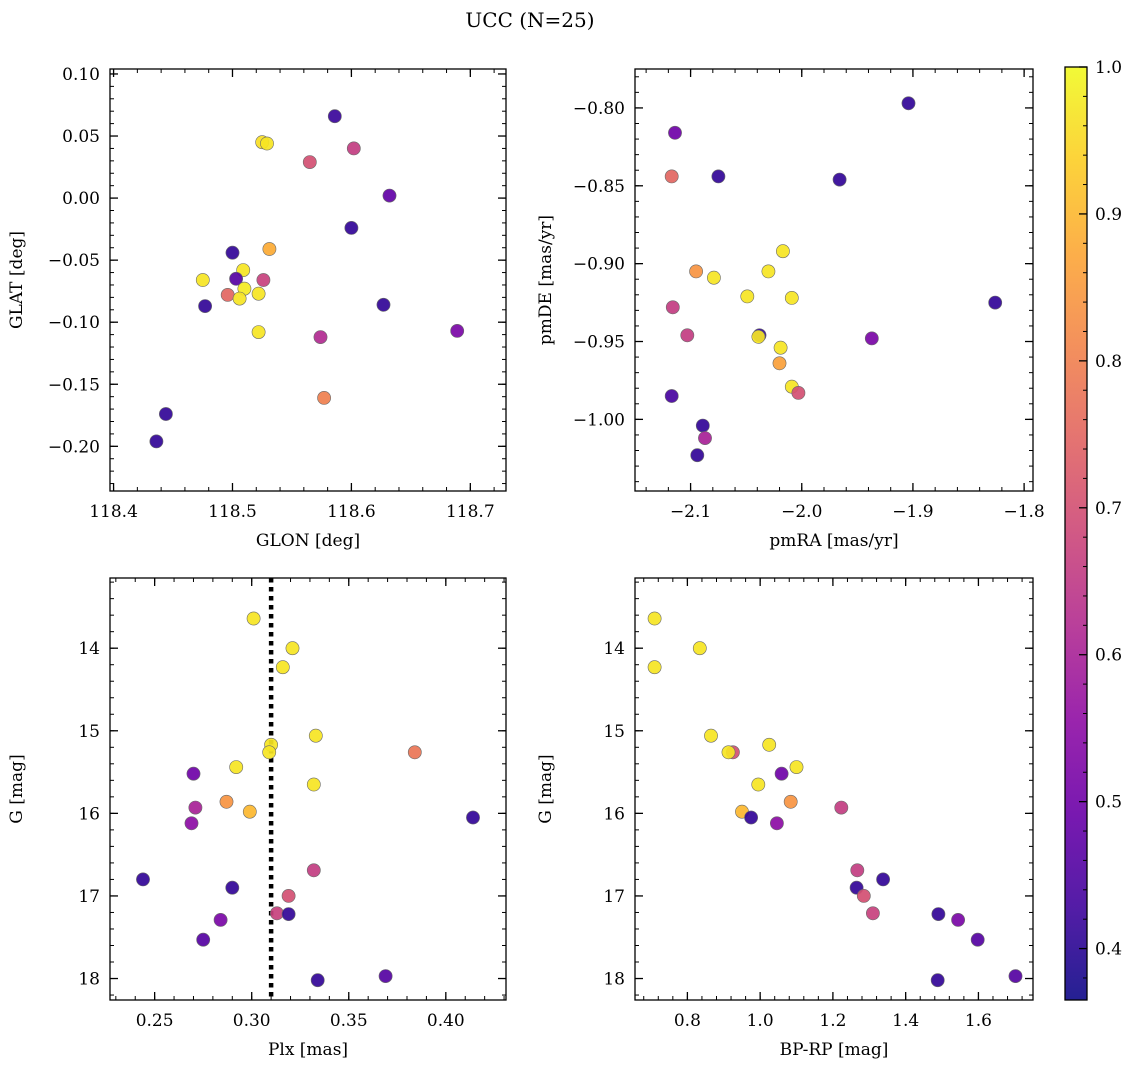 The width and height of the screenshot is (1136, 1067). Describe the element at coordinates (74, 261) in the screenshot. I see `y-tick-label: −0.05` at that location.